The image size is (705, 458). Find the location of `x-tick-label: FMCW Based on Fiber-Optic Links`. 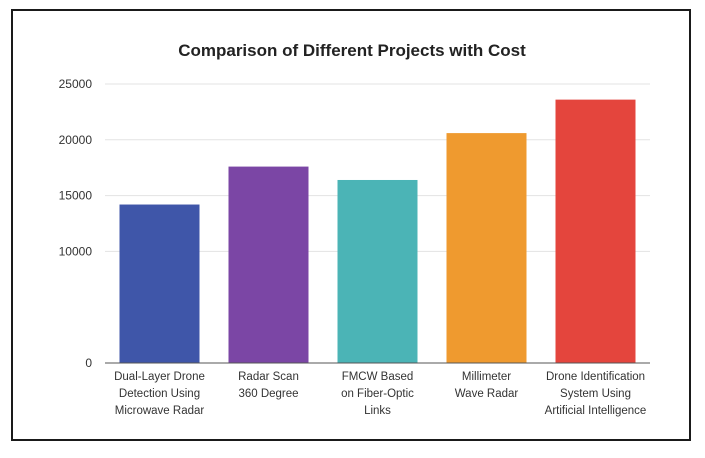

x-tick-label: FMCW Based on Fiber-Optic Links is located at coordinates (377, 394).